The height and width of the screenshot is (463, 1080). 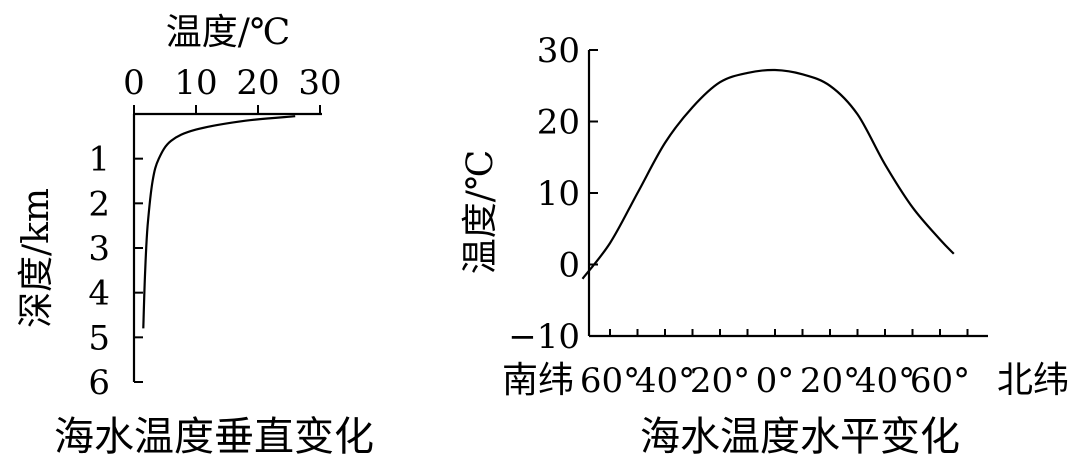 What do you see at coordinates (569, 266) in the screenshot?
I see `horizontal-chart-y-tick-label: 0` at bounding box center [569, 266].